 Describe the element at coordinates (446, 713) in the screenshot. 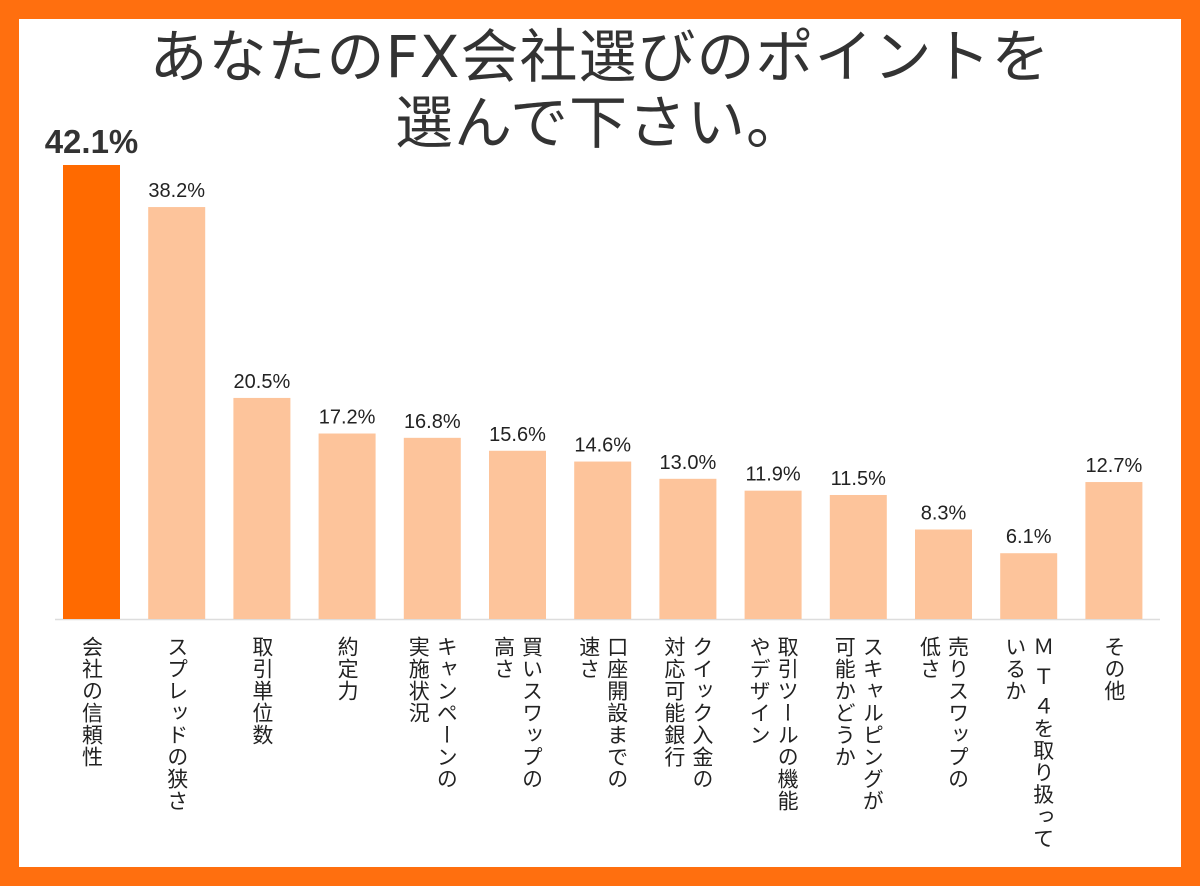

I see `category-label-4-line-0: キャンペーンの` at that location.